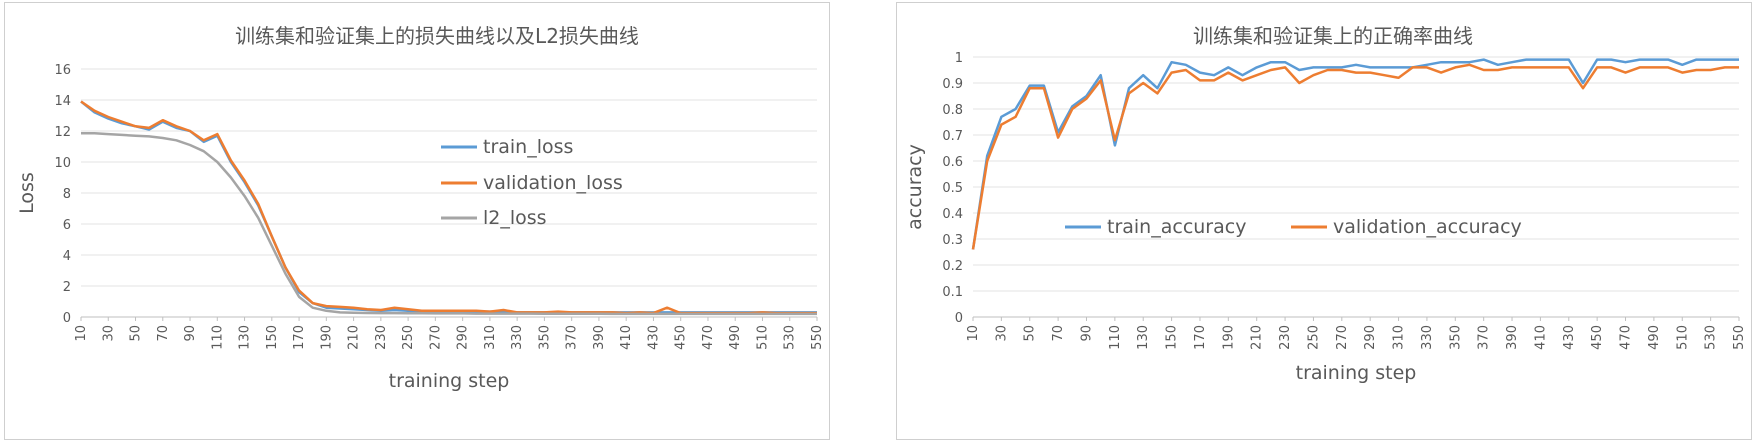 The image size is (1756, 444). I want to click on y-axis-label: accuracy, so click(915, 187).